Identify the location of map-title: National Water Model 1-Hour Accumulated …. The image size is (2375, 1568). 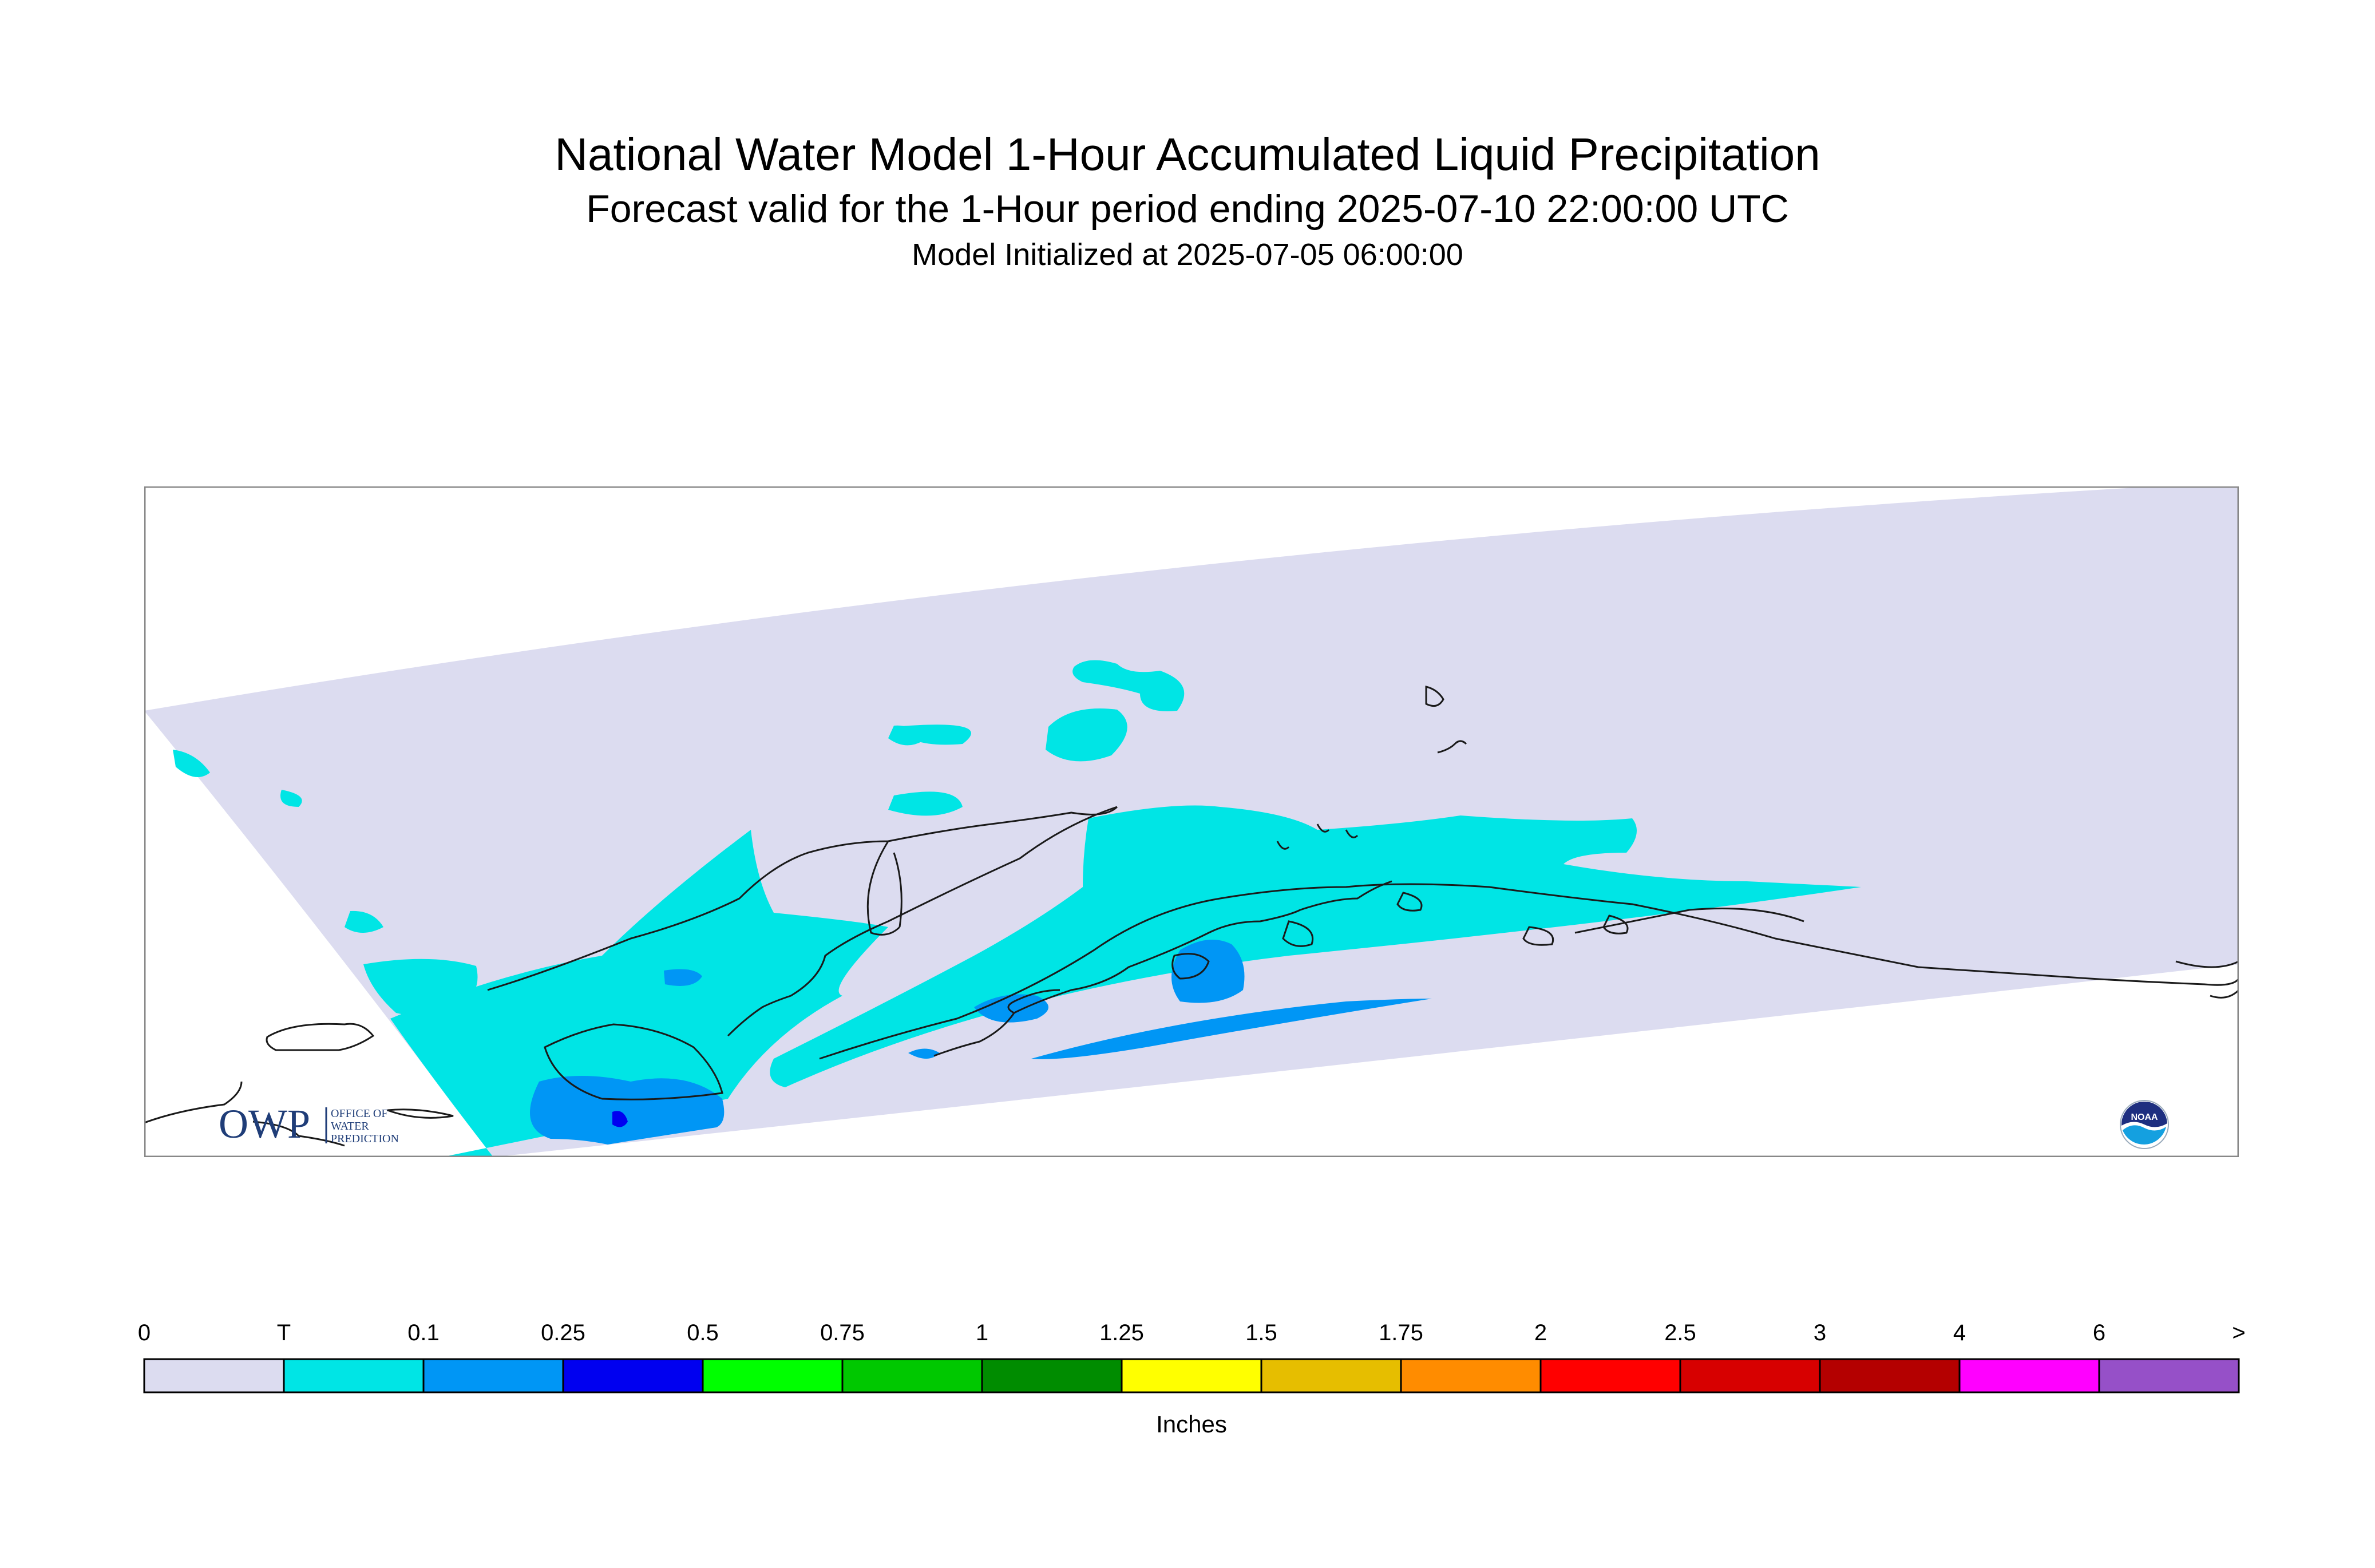
(1187, 154).